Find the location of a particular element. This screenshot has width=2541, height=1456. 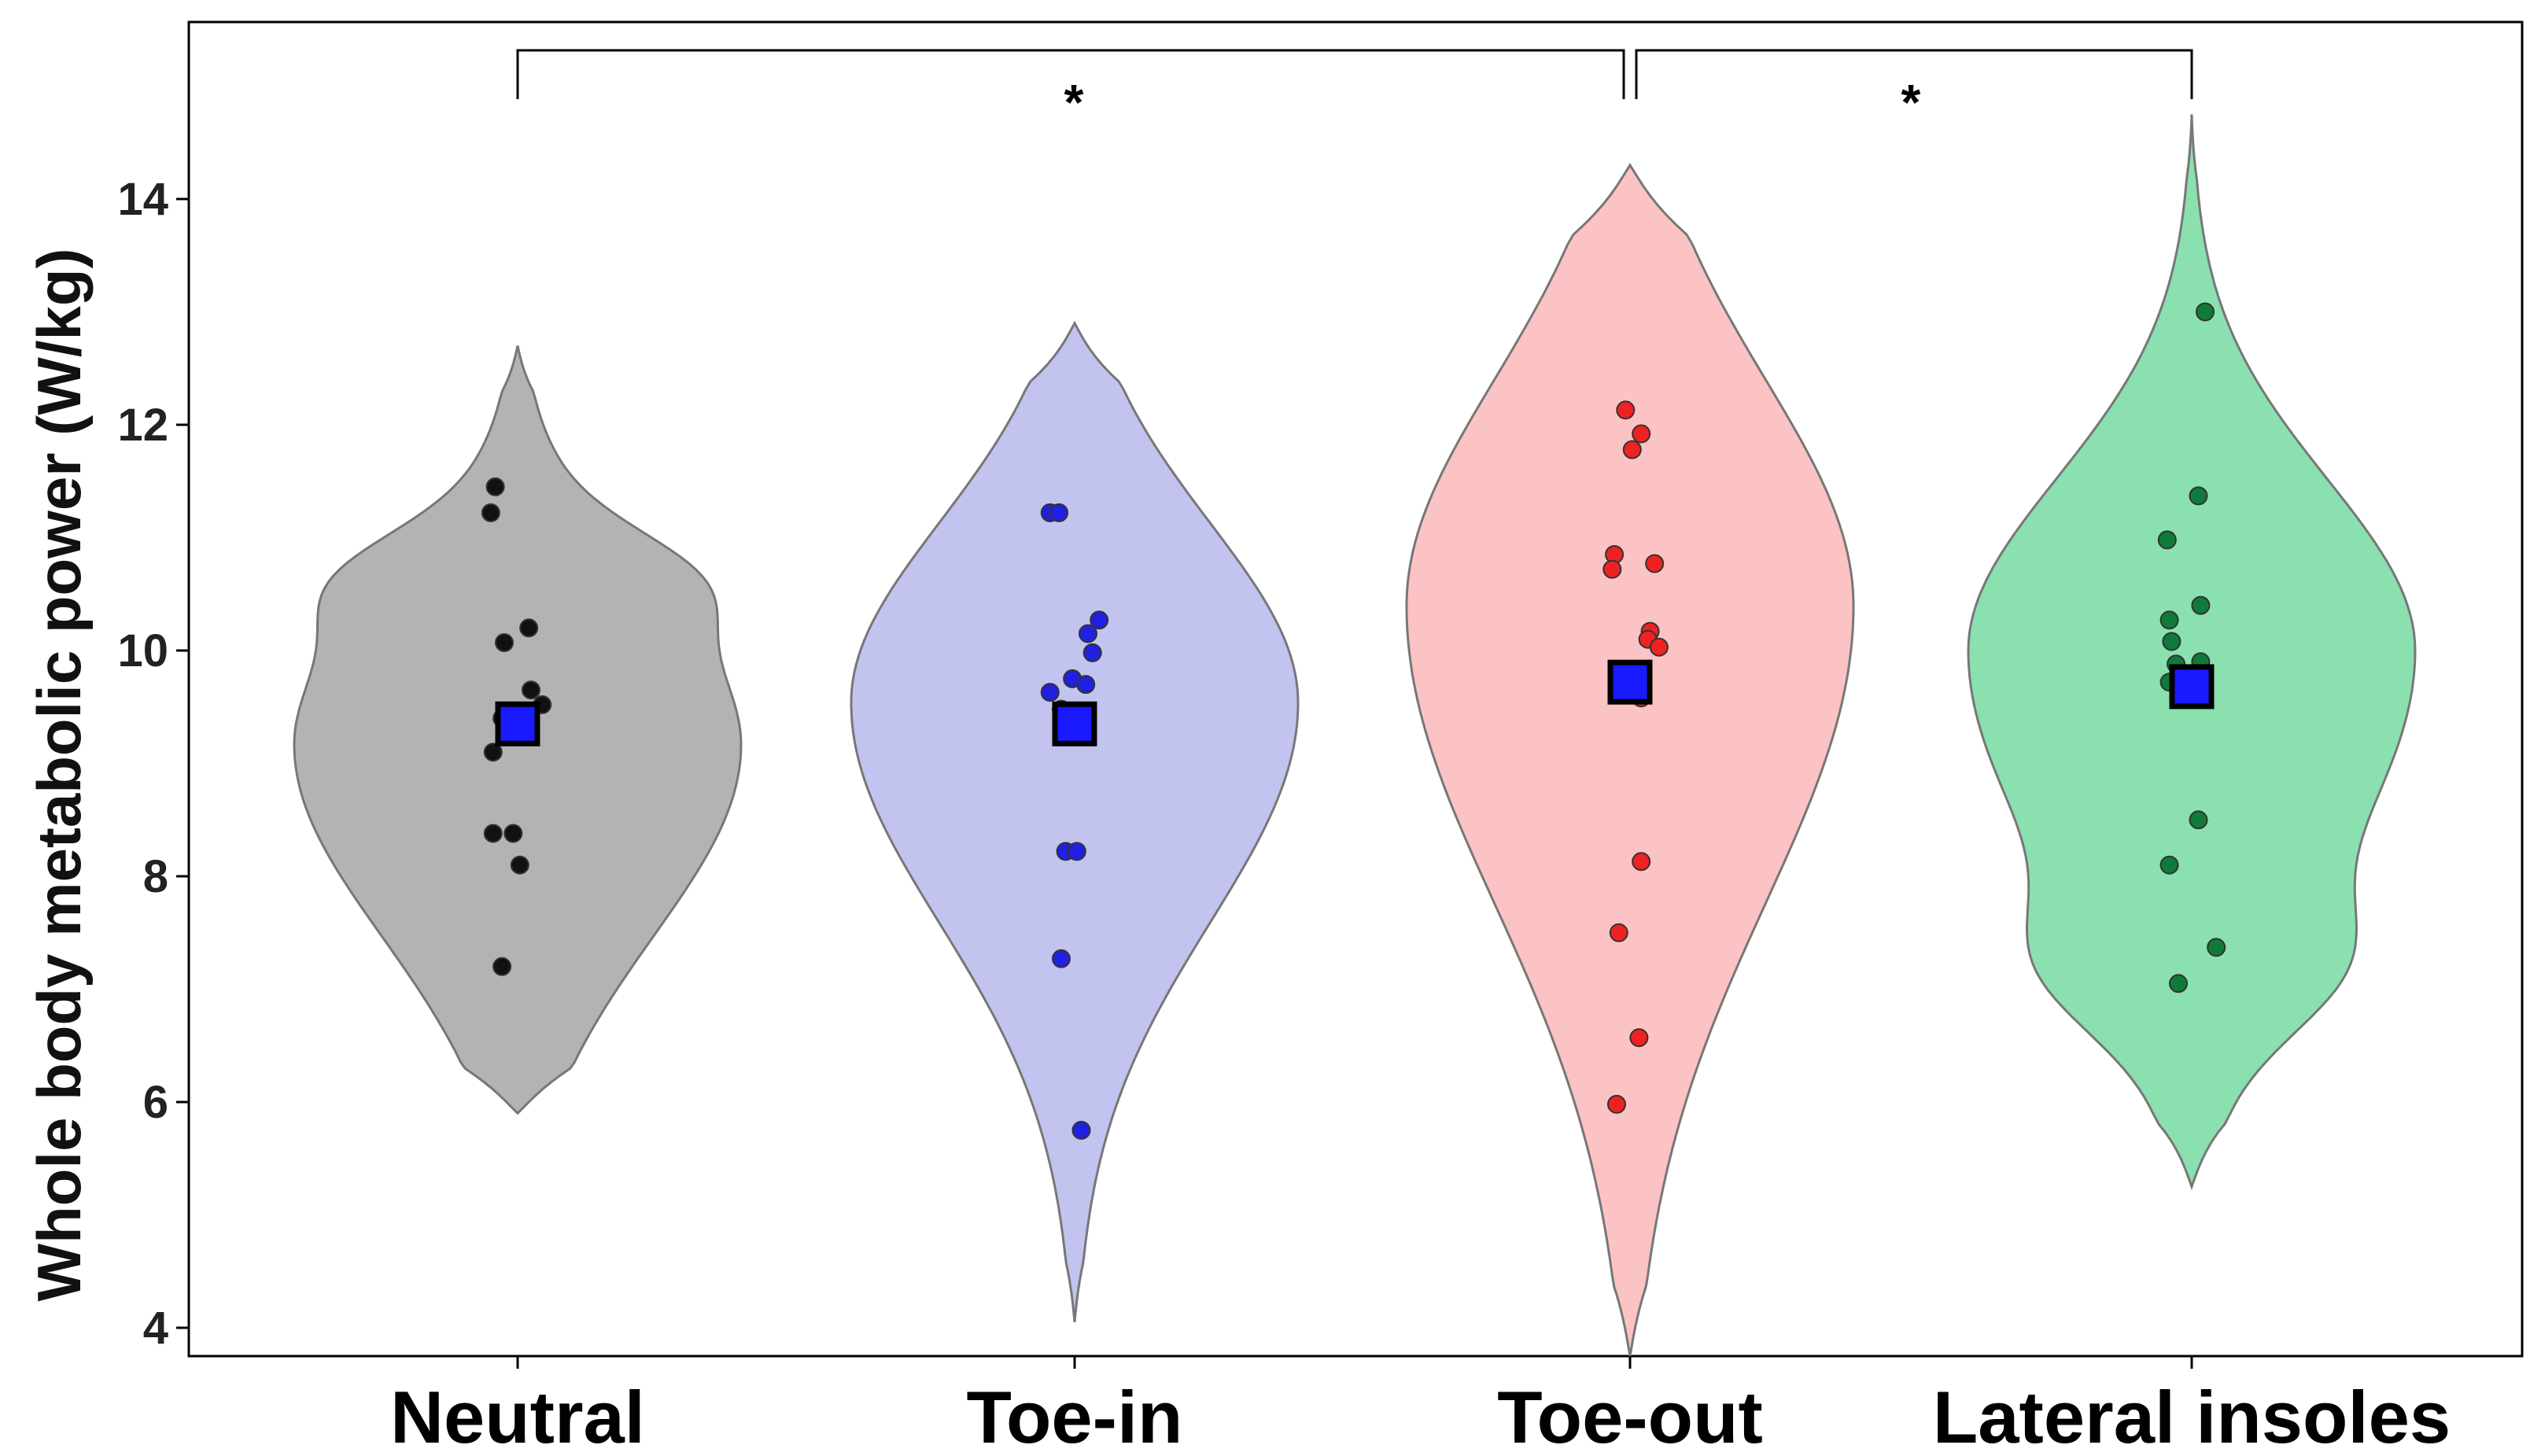

x-tick-label: Lateral insoles is located at coordinates (2192, 1416).